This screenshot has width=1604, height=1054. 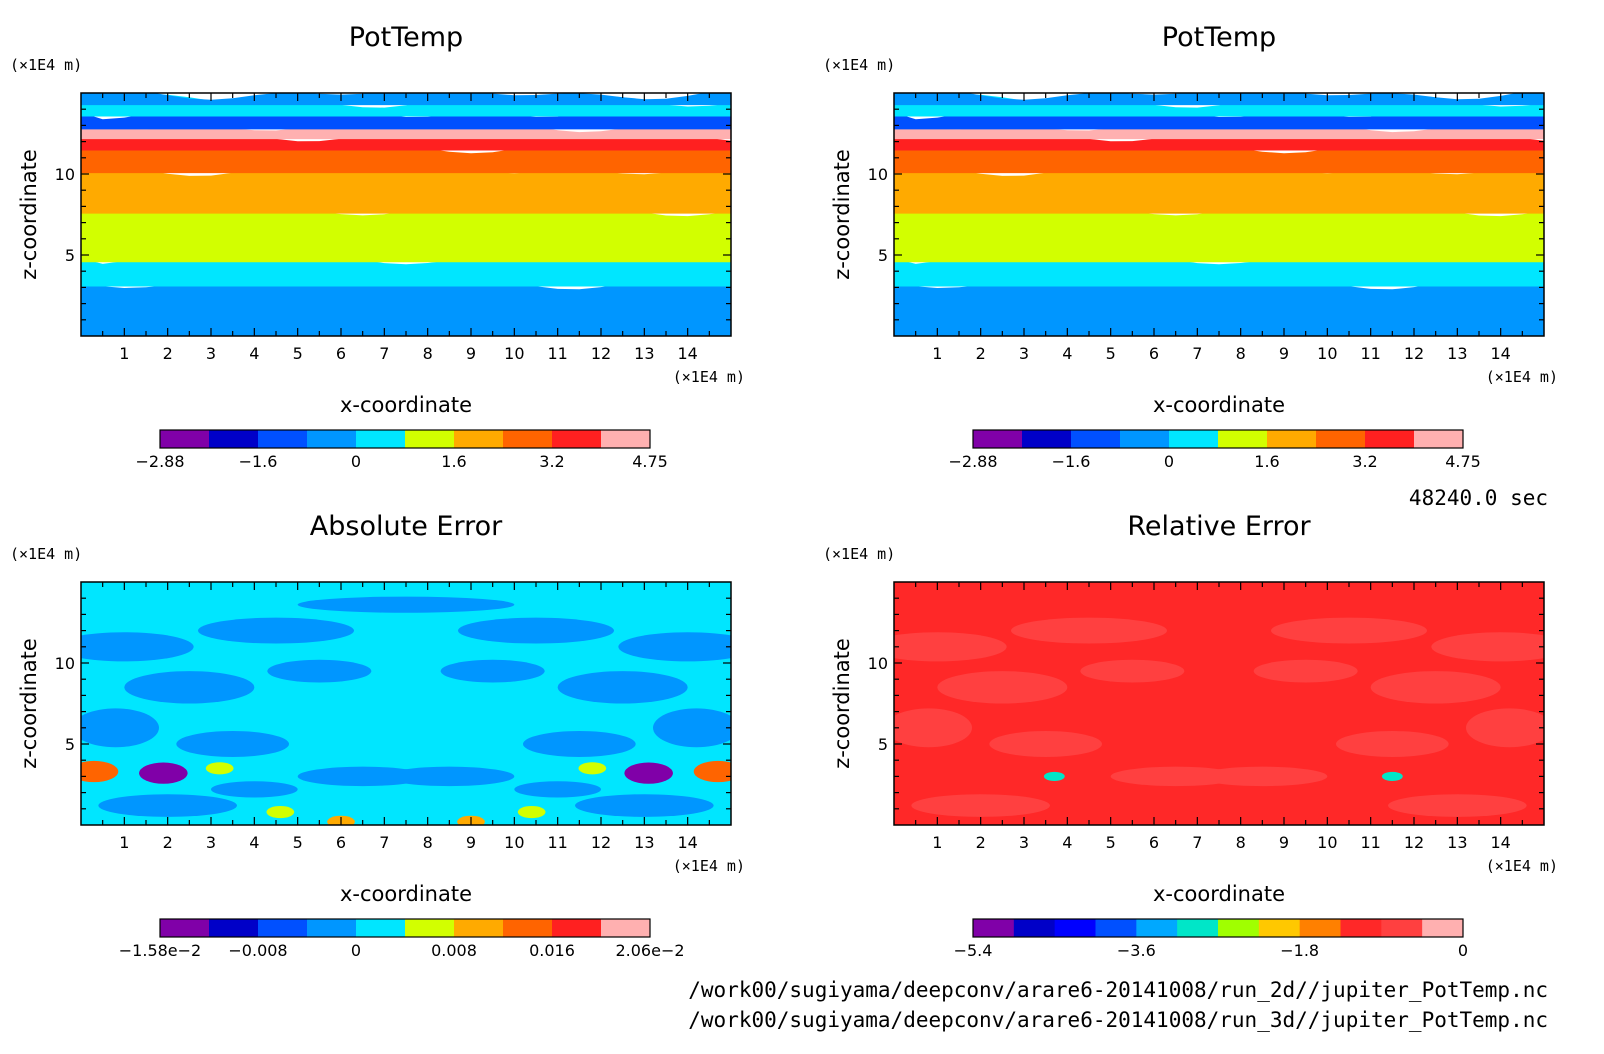 What do you see at coordinates (937, 353) in the screenshot?
I see `x-tick-label: 1` at bounding box center [937, 353].